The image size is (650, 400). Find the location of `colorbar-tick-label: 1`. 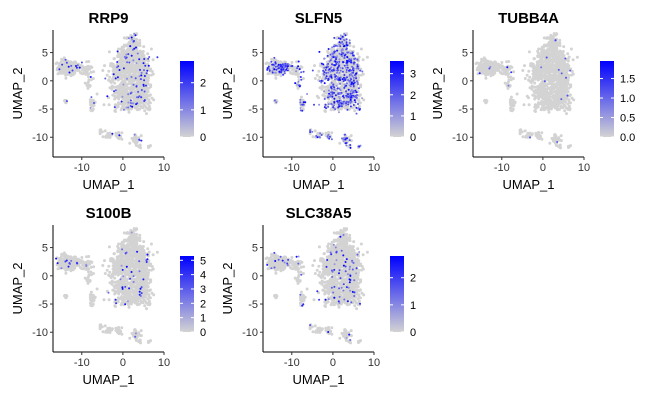

colorbar-tick-label: 1 is located at coordinates (413, 117).